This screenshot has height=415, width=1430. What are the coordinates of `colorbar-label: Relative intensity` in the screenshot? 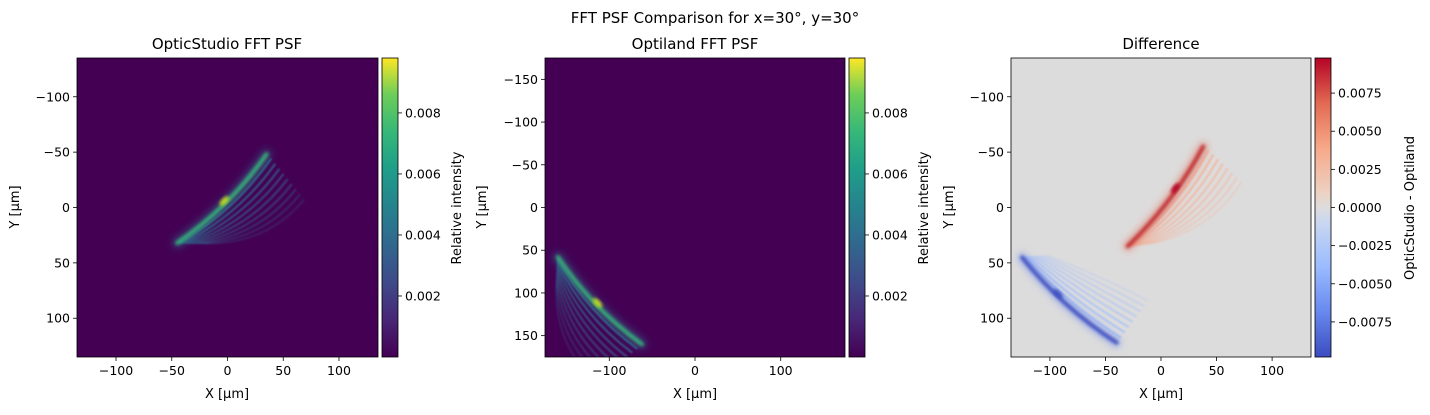 It's located at (457, 207).